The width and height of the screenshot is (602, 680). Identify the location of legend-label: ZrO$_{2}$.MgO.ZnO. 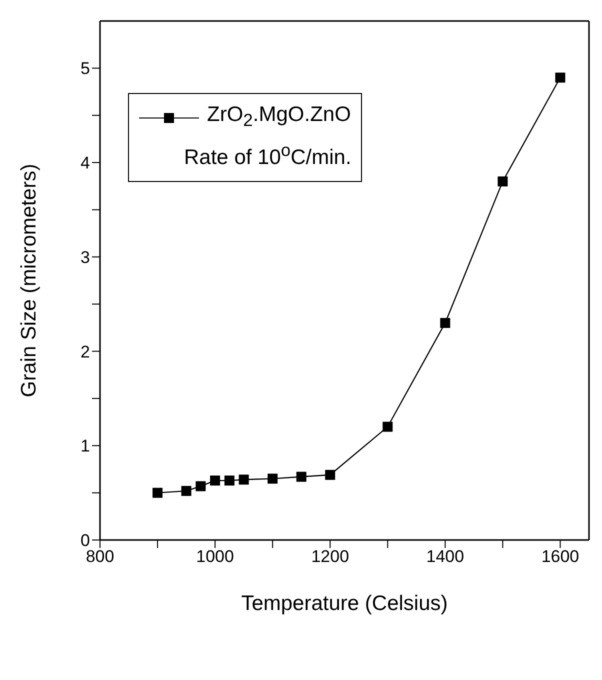
(279, 117).